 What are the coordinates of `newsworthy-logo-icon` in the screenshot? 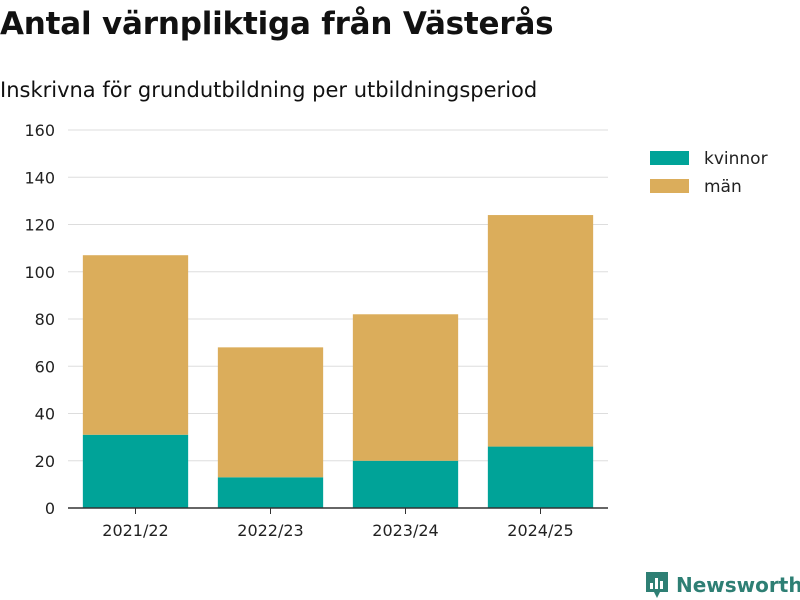 It's located at (657, 585).